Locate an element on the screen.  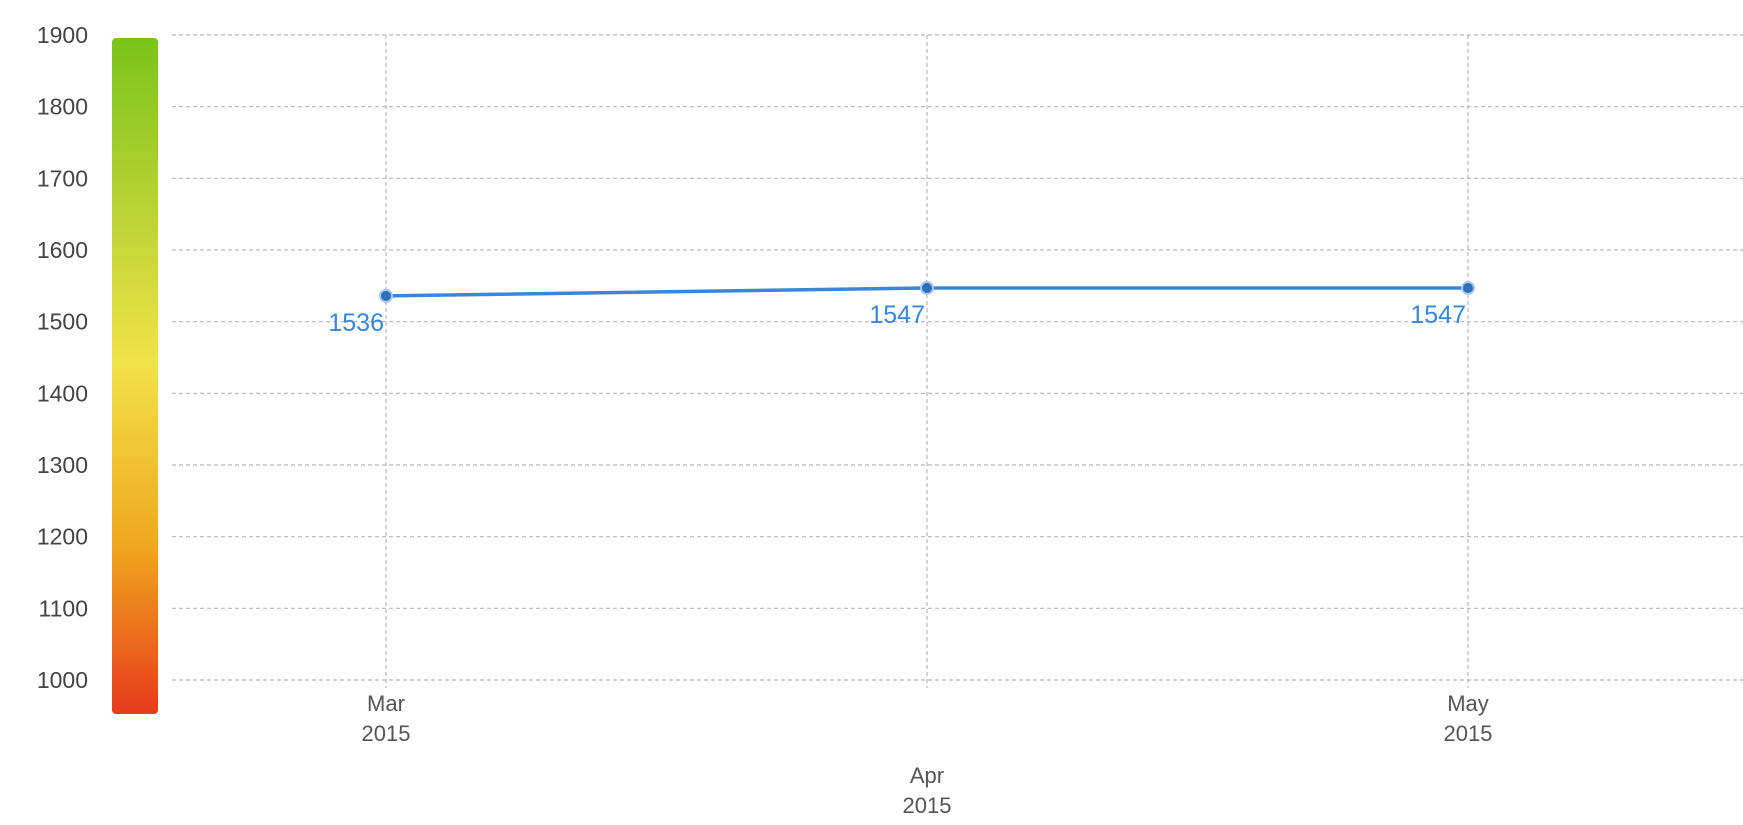
x-tick-label: Apr 2015 is located at coordinates (927, 790).